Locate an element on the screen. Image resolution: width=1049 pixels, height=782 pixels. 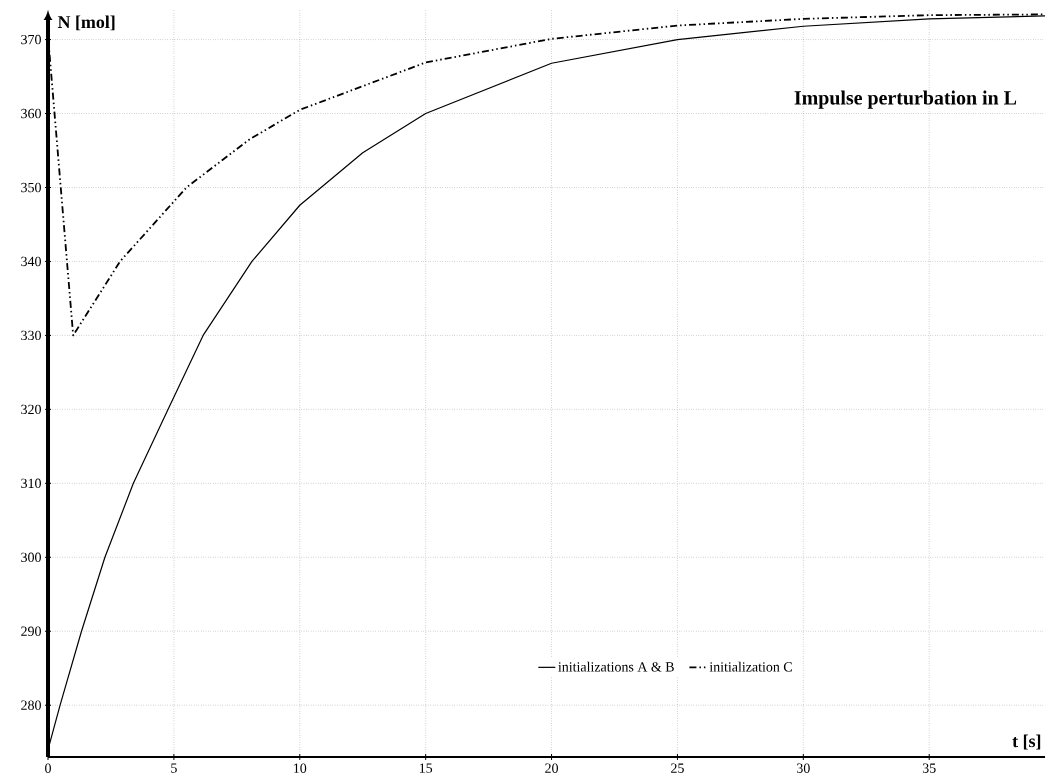
x-tick-label: 0 is located at coordinates (48, 768).